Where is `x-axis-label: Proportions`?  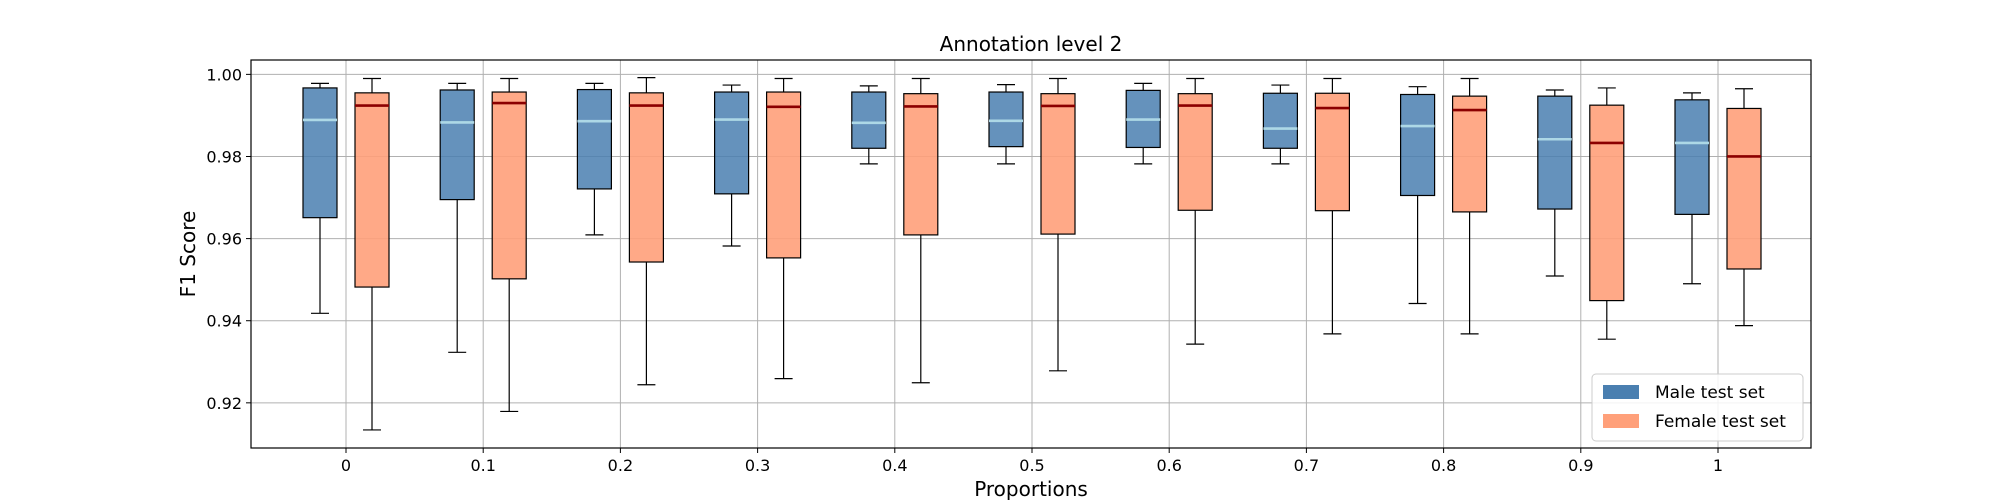 x-axis-label: Proportions is located at coordinates (1031, 488).